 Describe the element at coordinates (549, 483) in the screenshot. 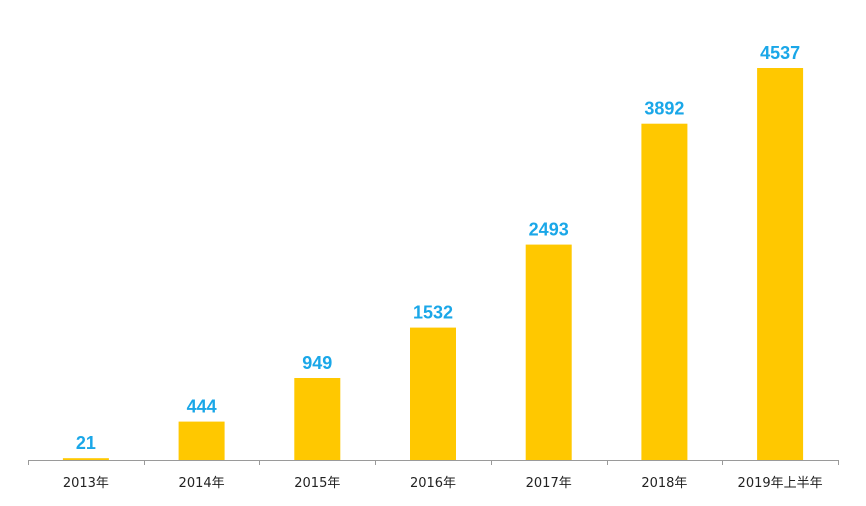

I see `x-tick-label: 2017年` at that location.